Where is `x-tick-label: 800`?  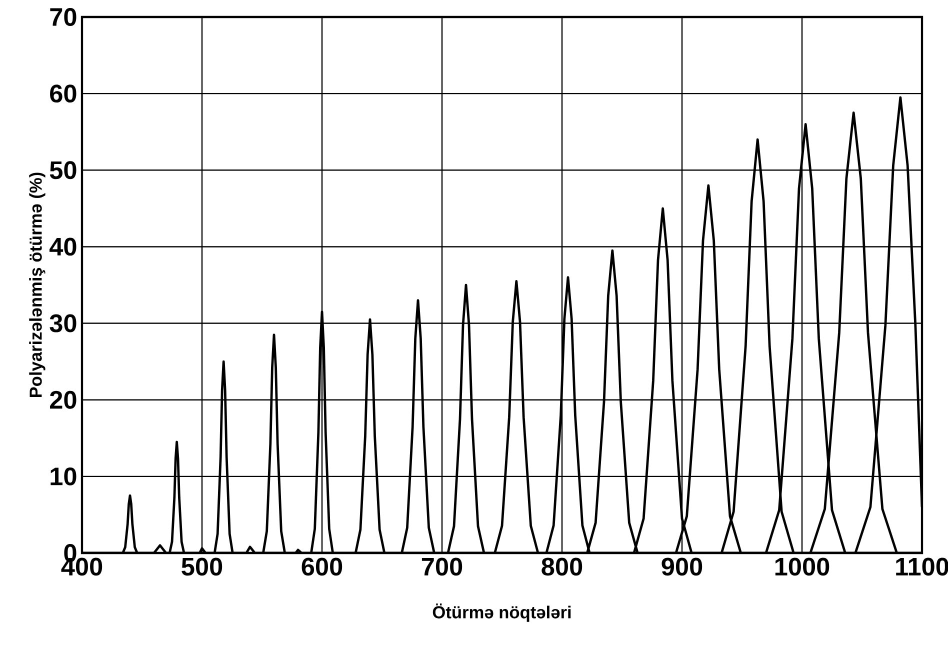
x-tick-label: 800 is located at coordinates (562, 567).